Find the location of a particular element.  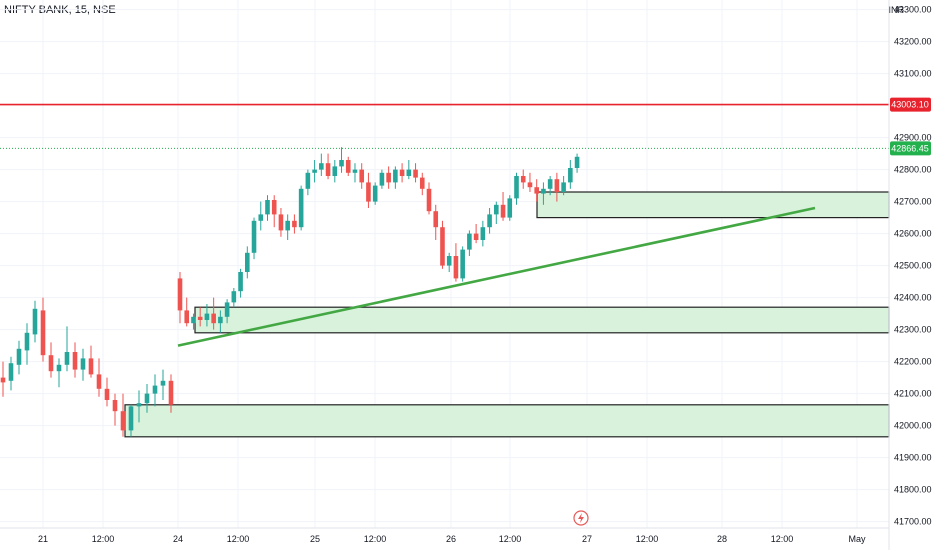

last-price-label: 42866.45 is located at coordinates (910, 148).